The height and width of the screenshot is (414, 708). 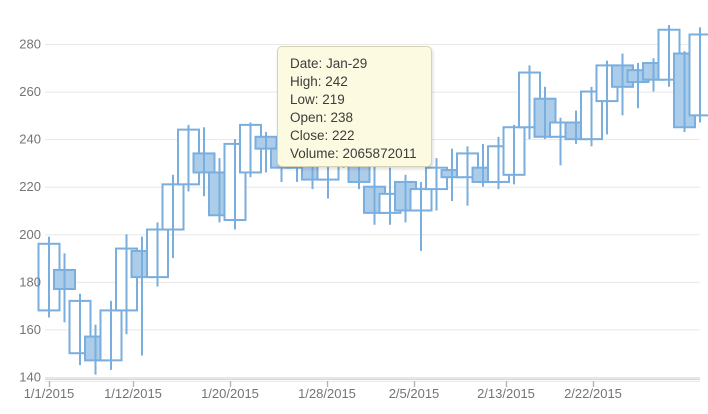 I want to click on tooltip-line-date: Date: Jan-29, so click(x=329, y=63).